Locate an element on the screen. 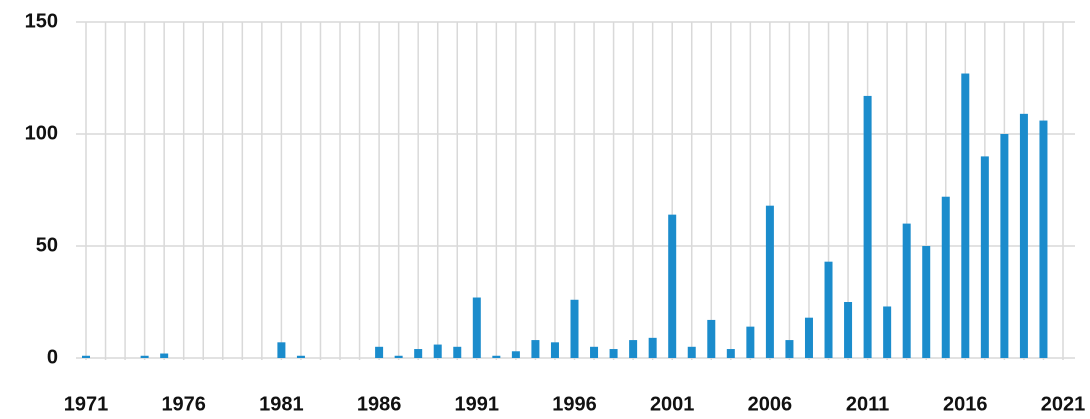  x-tick-label: 2006 is located at coordinates (770, 404).